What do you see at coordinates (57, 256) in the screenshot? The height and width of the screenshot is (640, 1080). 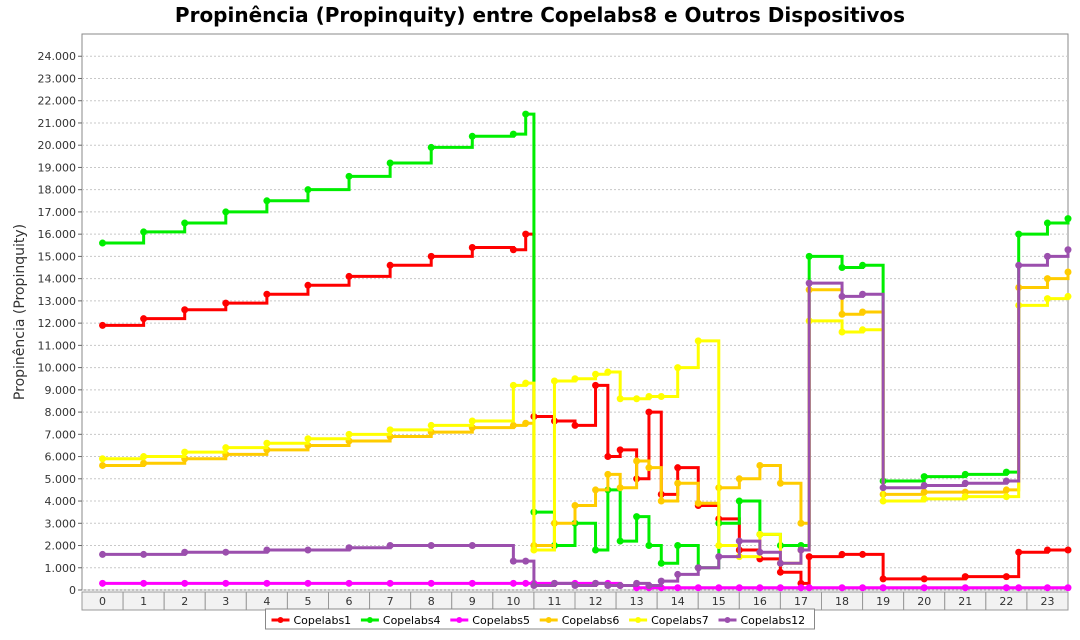 I see `y-tick-label: 15.000` at bounding box center [57, 256].